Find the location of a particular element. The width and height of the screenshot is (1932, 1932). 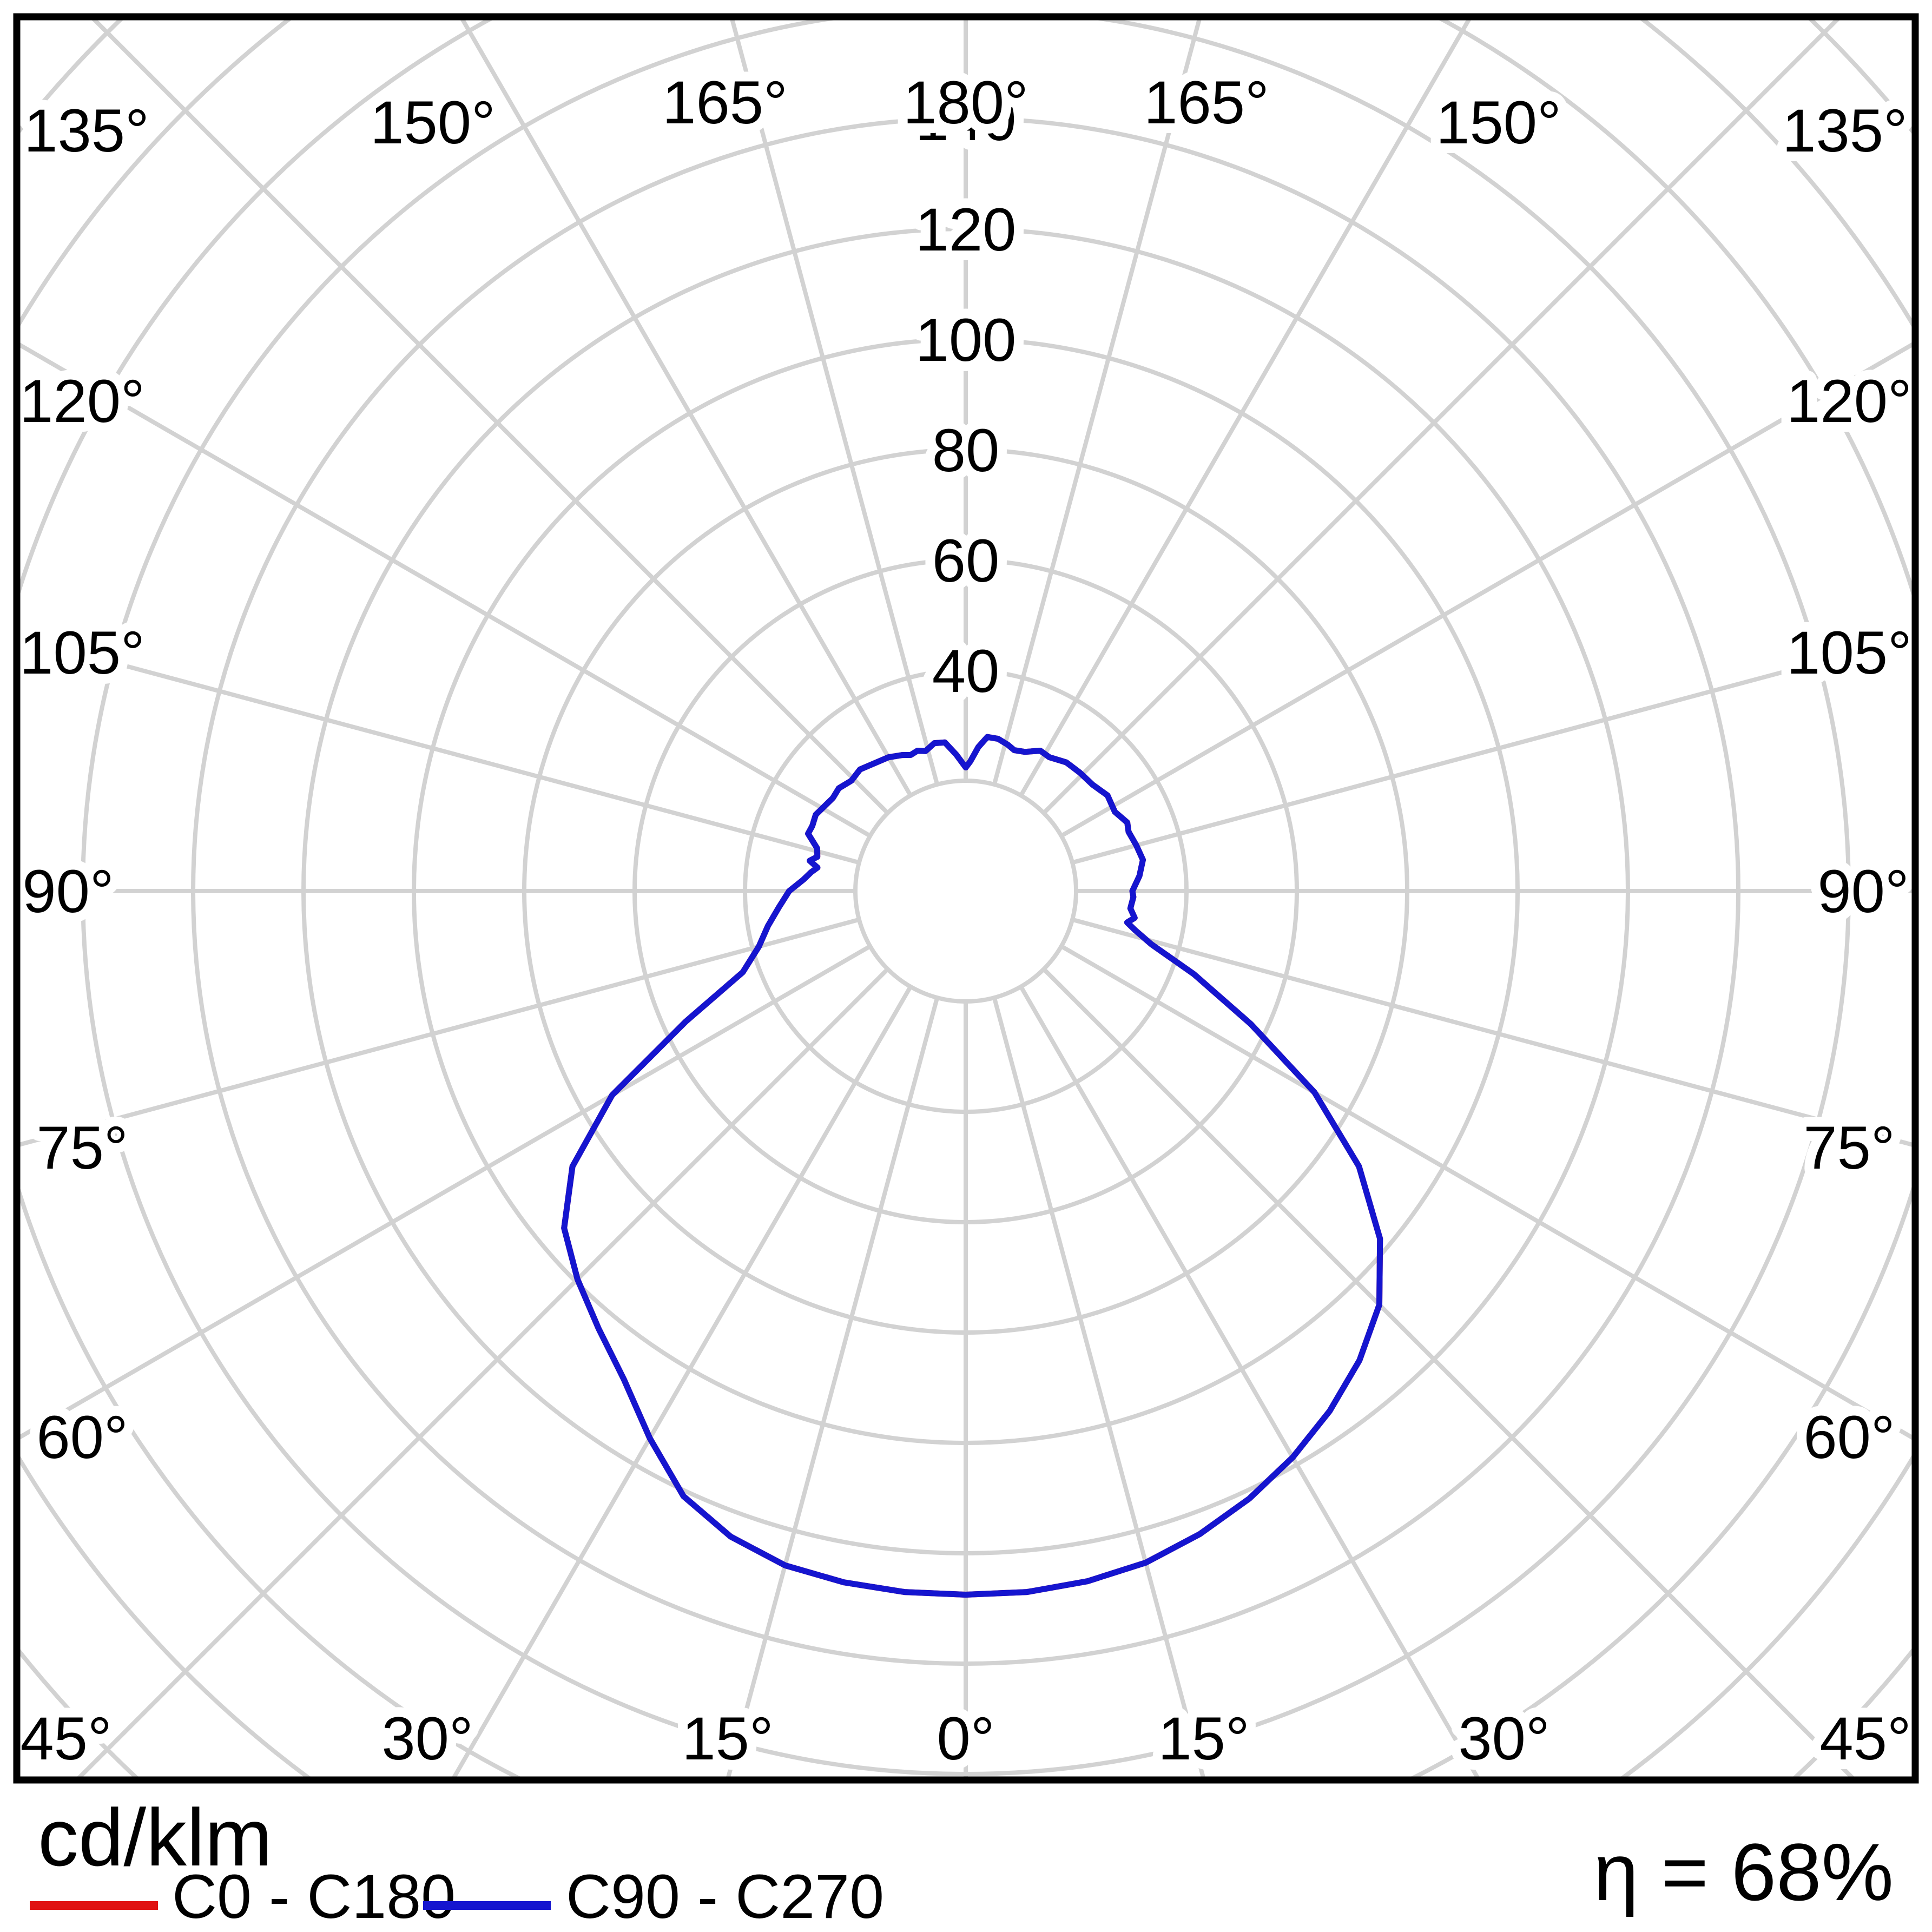

efficiency-label: η = 68% is located at coordinates (1743, 1872).